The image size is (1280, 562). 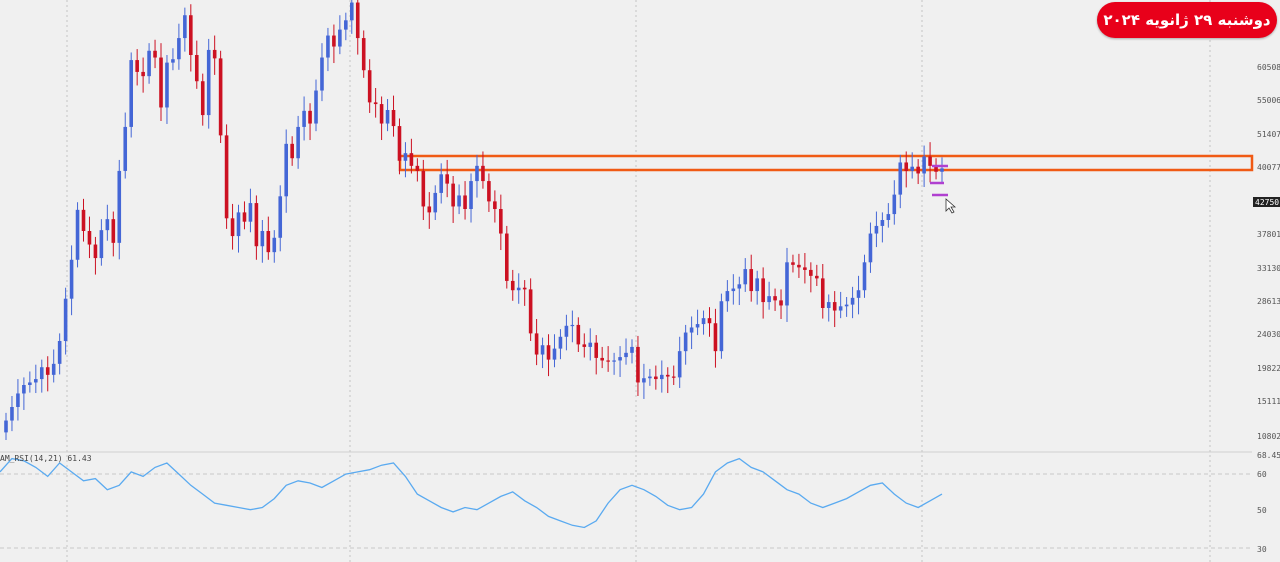 What do you see at coordinates (826, 163) in the screenshot?
I see `resistance-zone` at bounding box center [826, 163].